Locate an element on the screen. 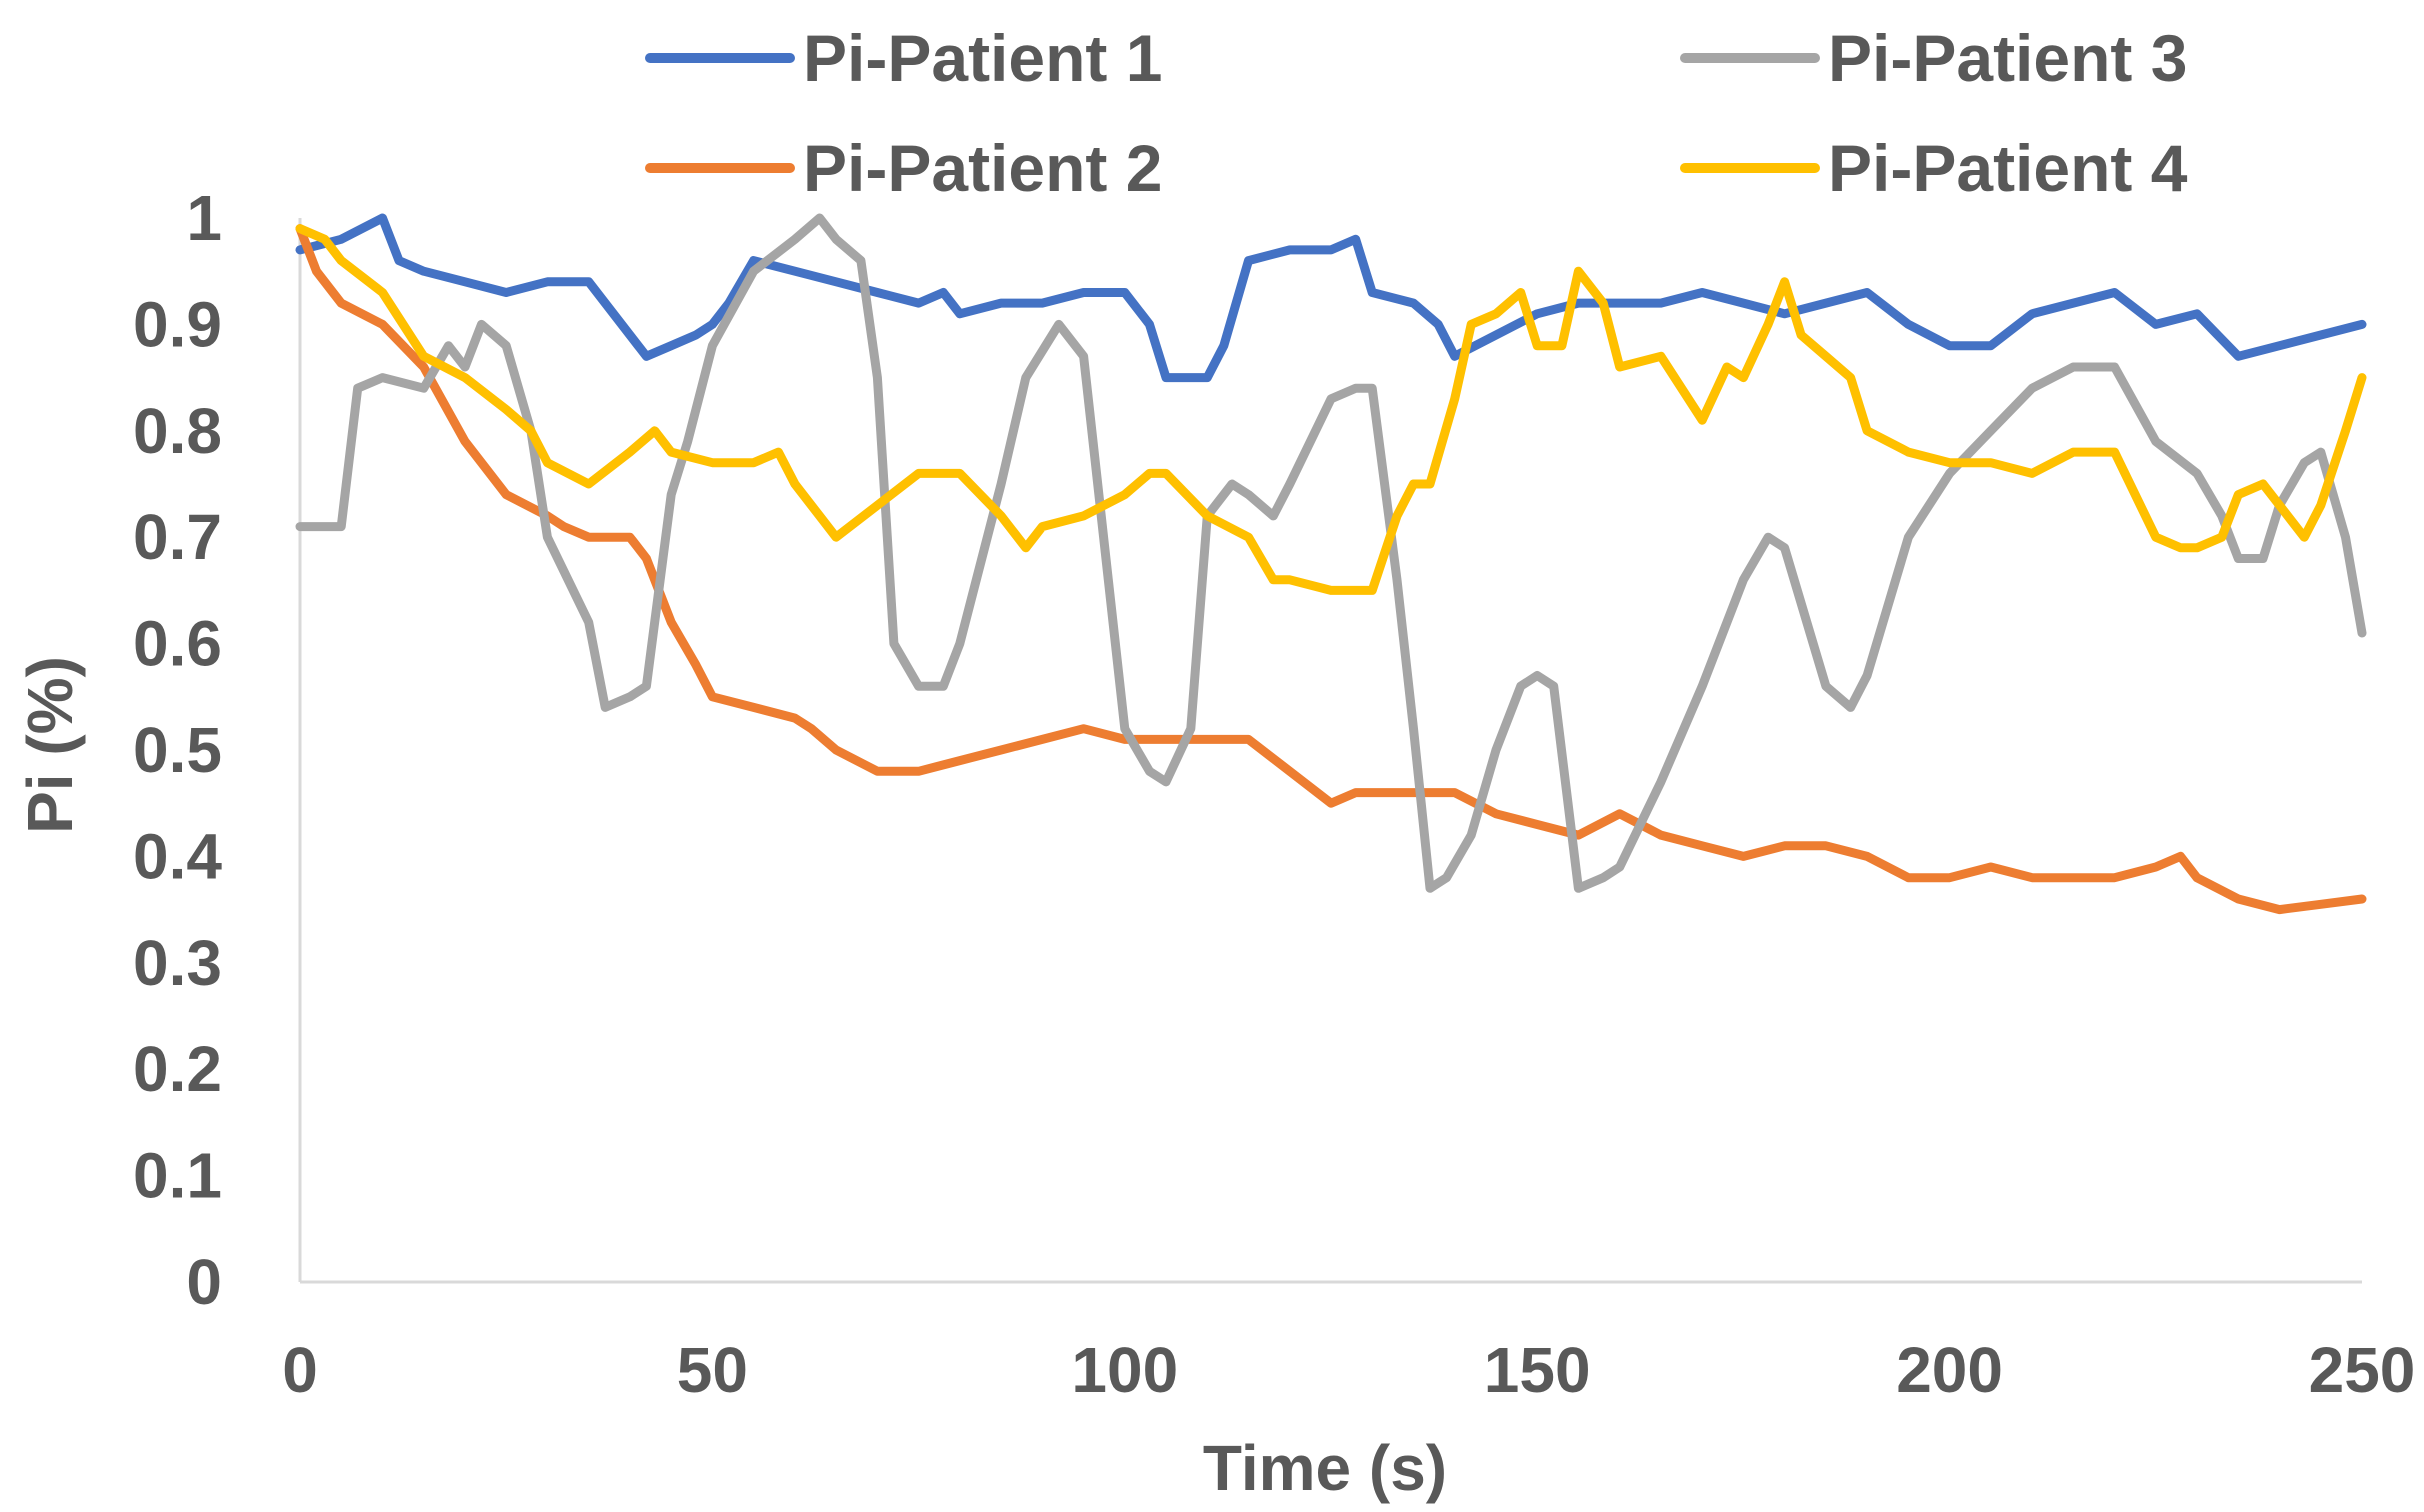 The image size is (2424, 1512). y-tick-label: 0.2 is located at coordinates (177, 1069).